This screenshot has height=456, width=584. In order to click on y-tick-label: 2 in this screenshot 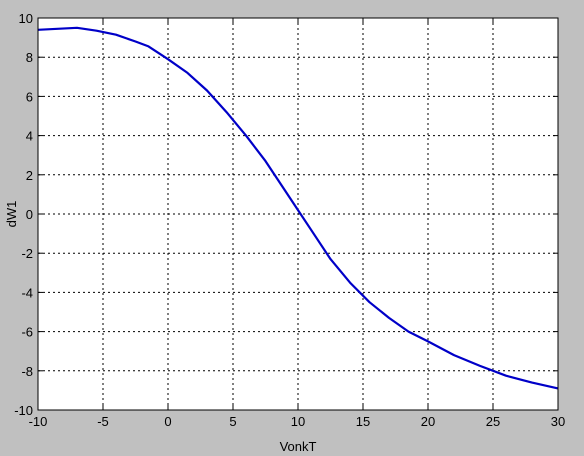, I will do `click(29, 175)`.